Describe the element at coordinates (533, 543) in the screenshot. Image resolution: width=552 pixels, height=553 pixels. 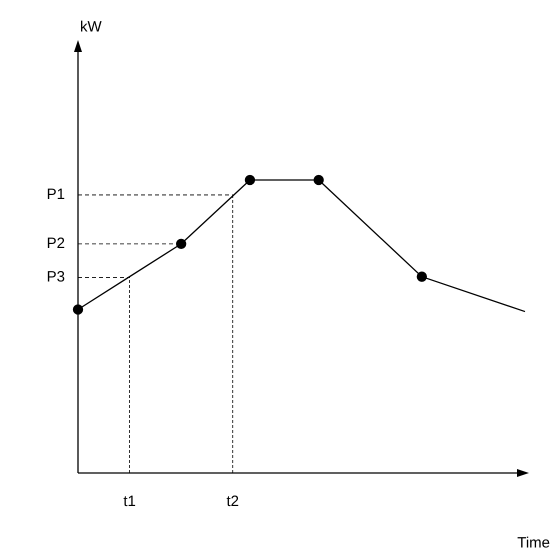
I see `x-axis-title: Time` at that location.